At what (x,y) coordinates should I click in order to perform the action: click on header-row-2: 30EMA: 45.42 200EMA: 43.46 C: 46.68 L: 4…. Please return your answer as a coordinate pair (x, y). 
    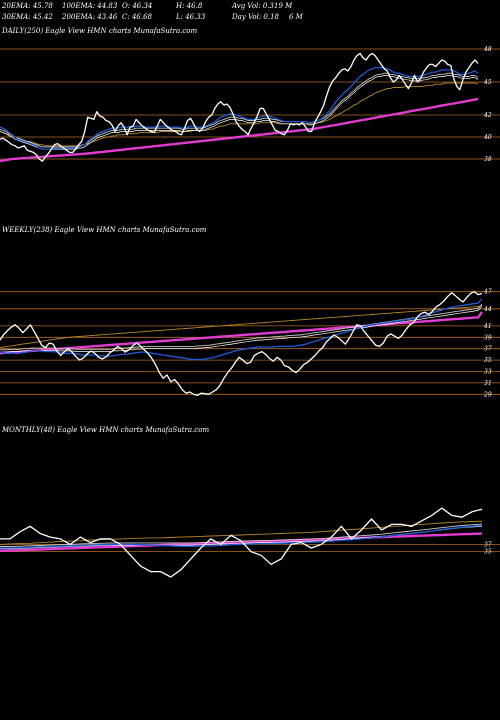
    Looking at the image, I should click on (153, 17).